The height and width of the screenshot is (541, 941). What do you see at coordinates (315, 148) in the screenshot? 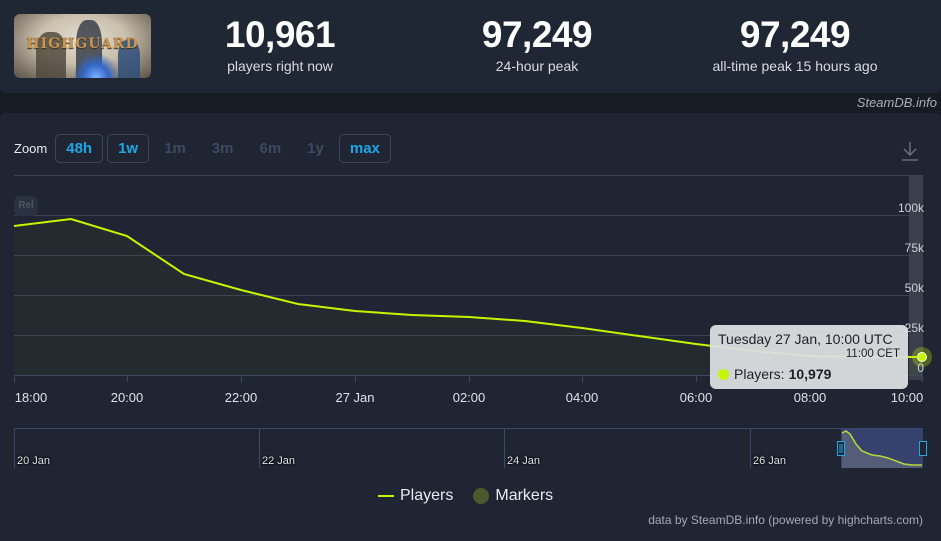
I see `zoom-1y-button: 1y` at bounding box center [315, 148].